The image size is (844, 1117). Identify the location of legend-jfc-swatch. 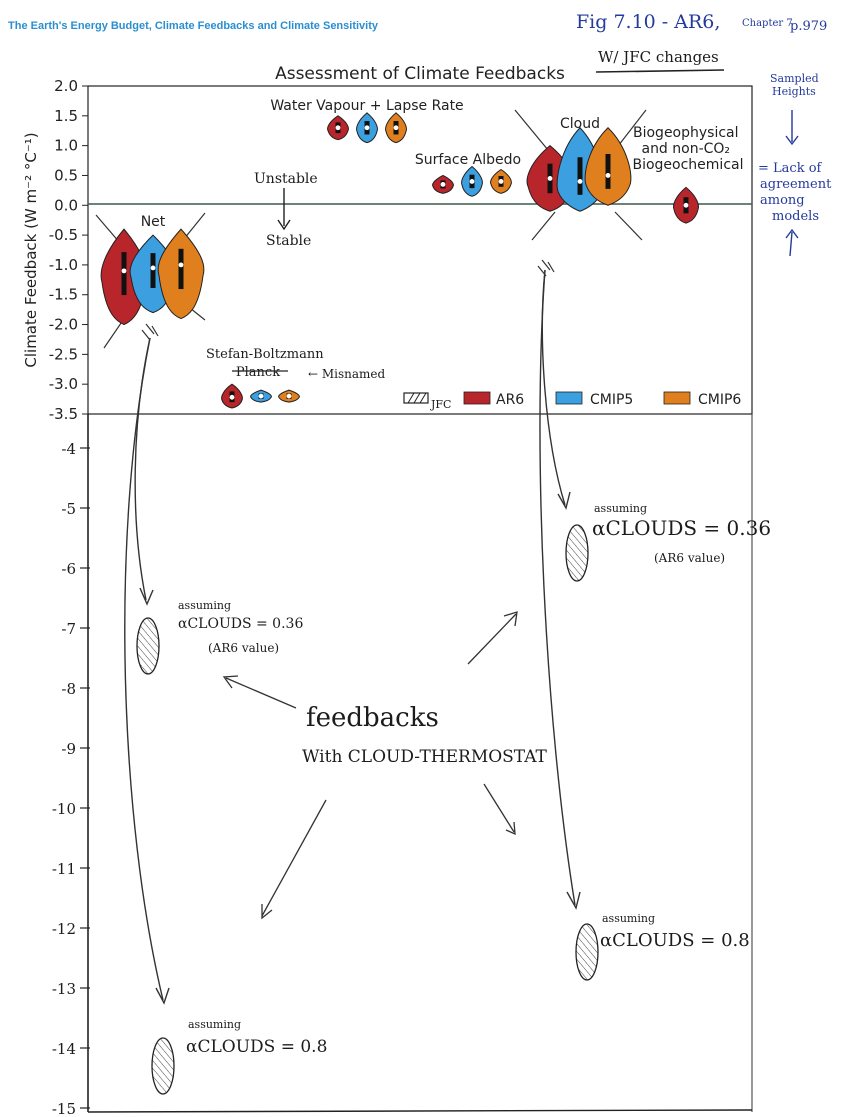
(416, 398).